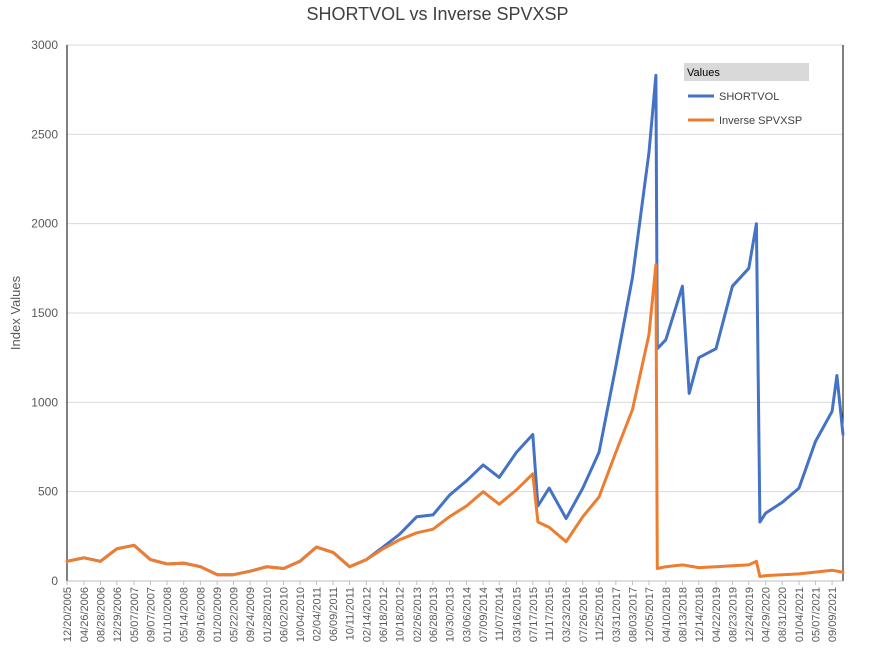 The height and width of the screenshot is (663, 875). I want to click on x-tick-label: 09/09/2021, so click(833, 614).